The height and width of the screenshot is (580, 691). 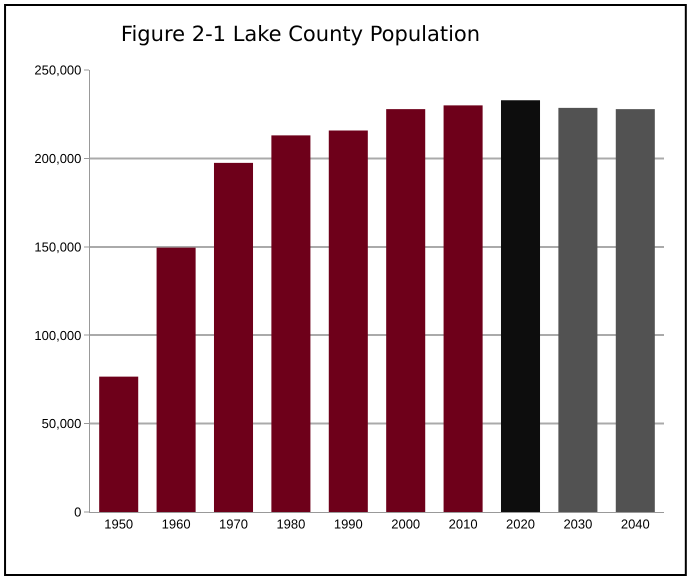 What do you see at coordinates (78, 512) in the screenshot?
I see `y-tick-label: 0` at bounding box center [78, 512].